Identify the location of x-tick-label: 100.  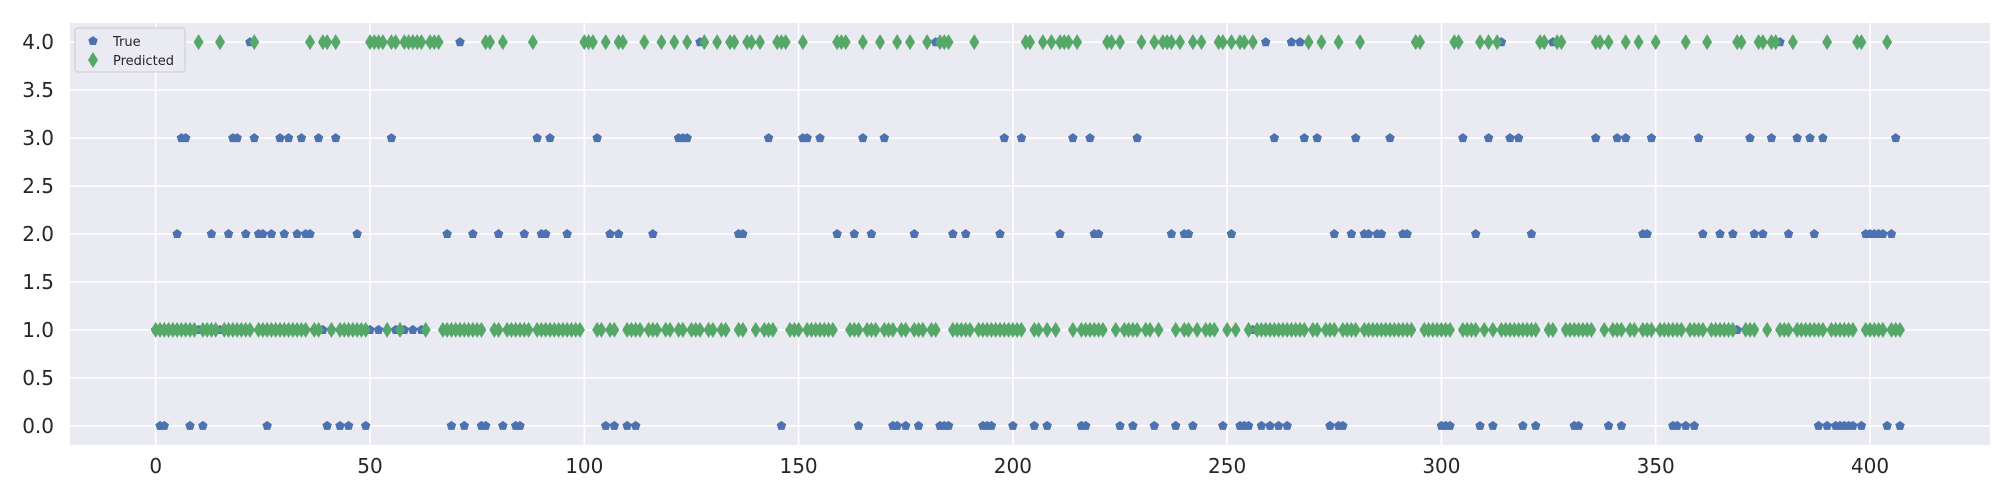
(584, 466).